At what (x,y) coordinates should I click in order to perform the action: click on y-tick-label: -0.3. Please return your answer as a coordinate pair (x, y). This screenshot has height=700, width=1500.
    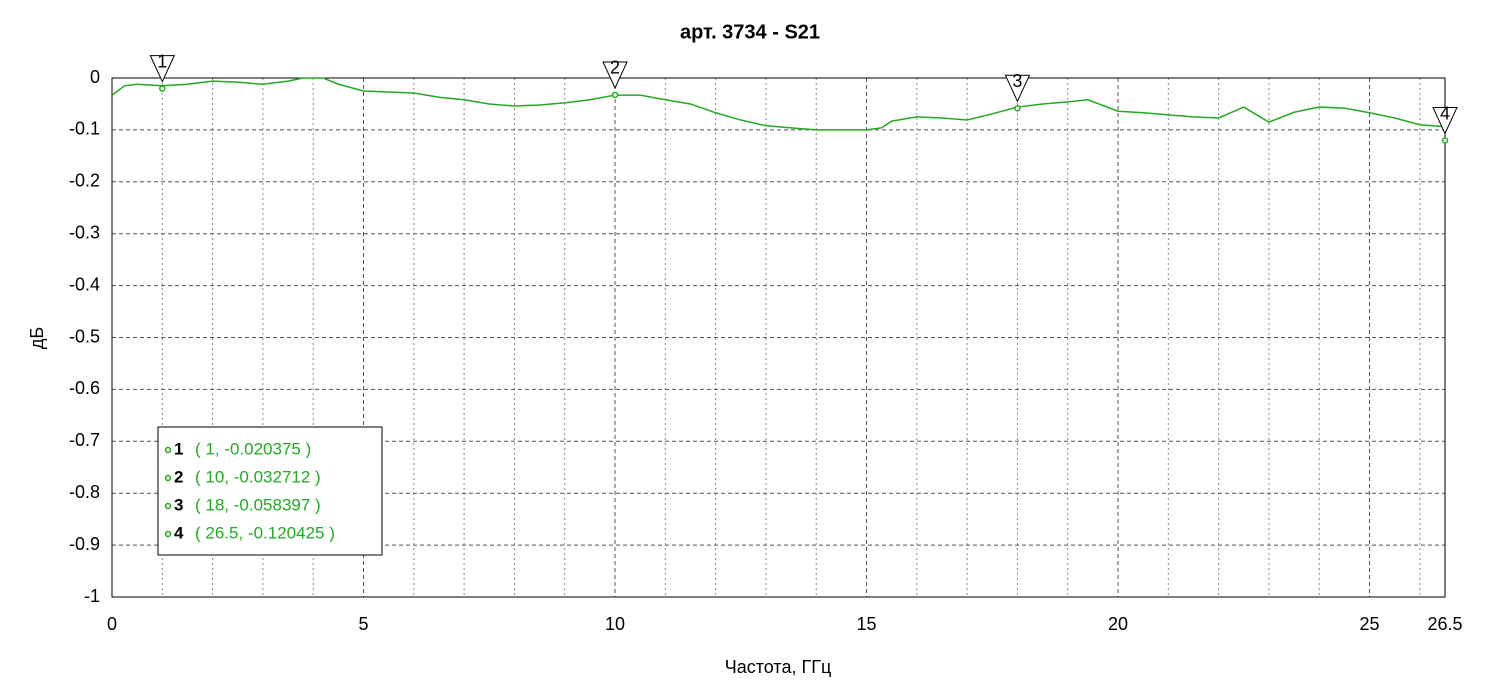
    Looking at the image, I should click on (84, 232).